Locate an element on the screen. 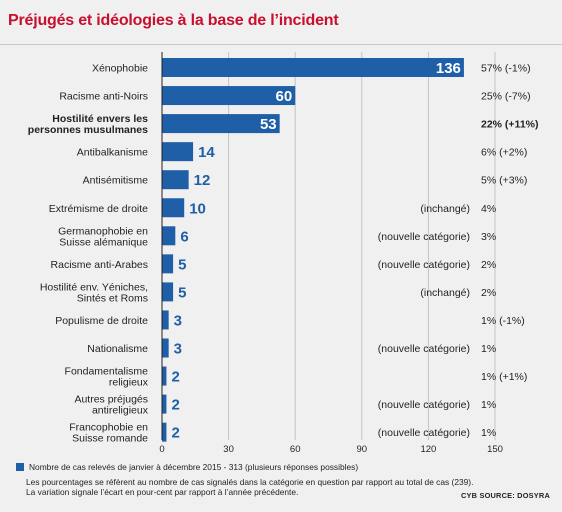 The width and height of the screenshot is (562, 512). category-label: Extrémisme de droite is located at coordinates (98, 209).